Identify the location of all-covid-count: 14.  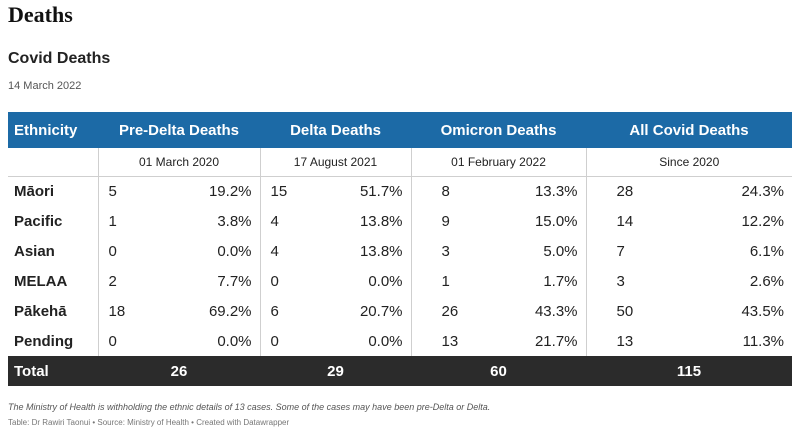
(617, 221).